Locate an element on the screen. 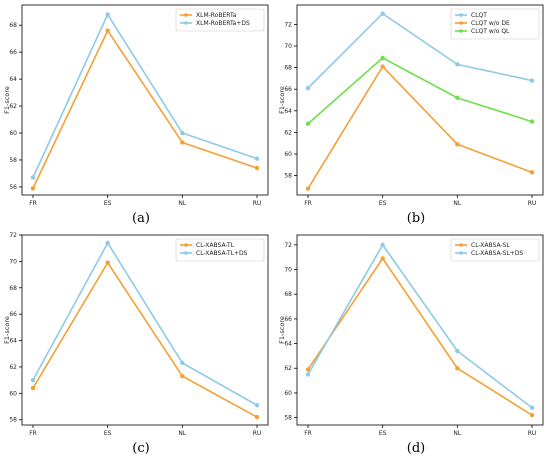  legend-label: XLM-RoBERTa+DS is located at coordinates (223, 23).